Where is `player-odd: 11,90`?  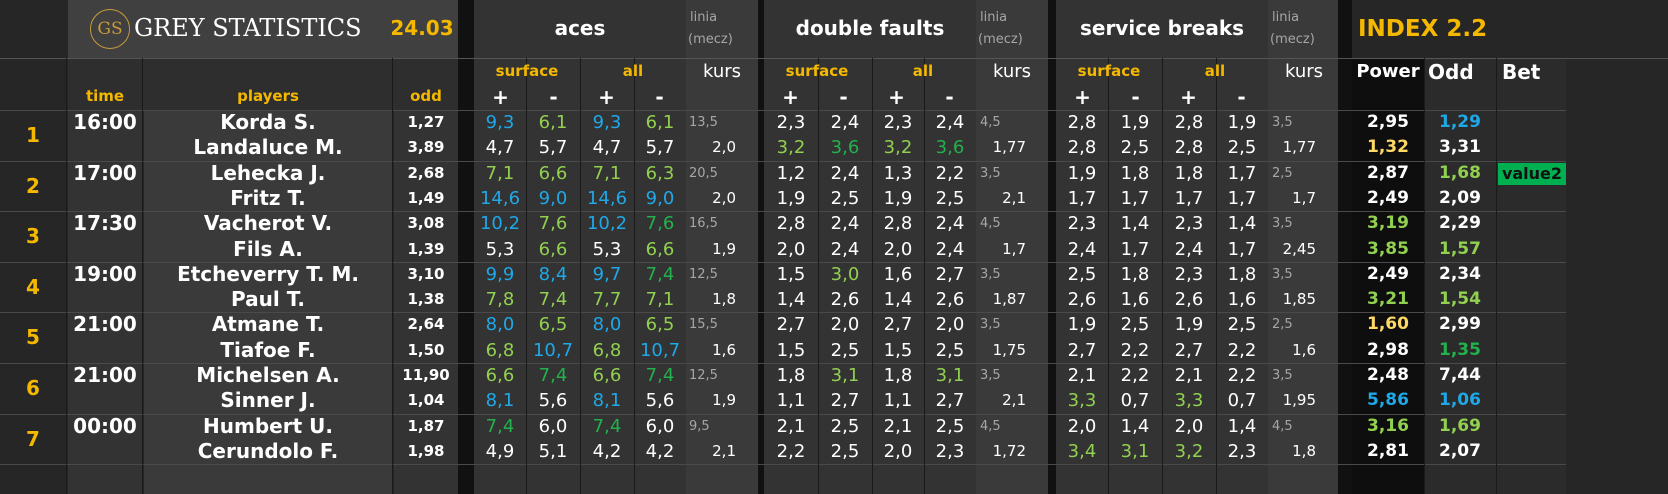
player-odd: 11,90 is located at coordinates (426, 375).